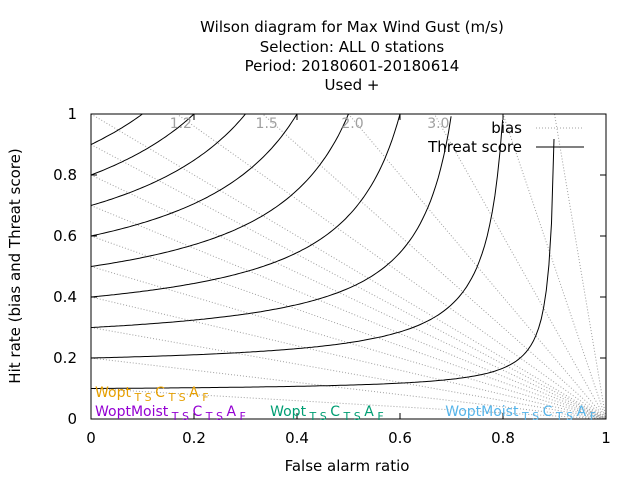 This screenshot has width=640, height=480. Describe the element at coordinates (352, 124) in the screenshot. I see `bias-value-label: 2.0` at that location.